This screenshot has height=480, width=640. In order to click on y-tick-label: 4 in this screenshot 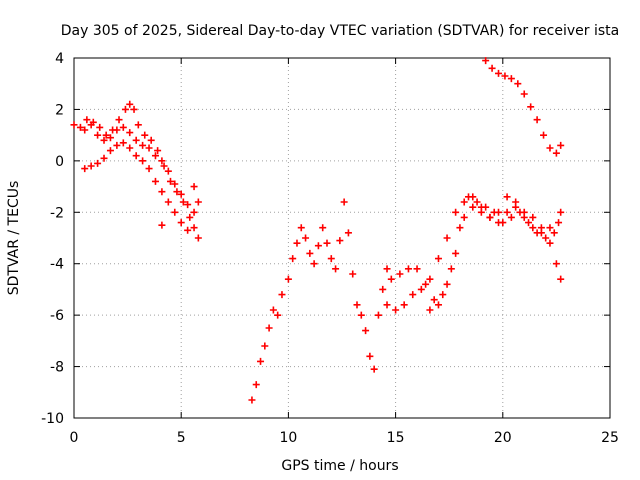, I will do `click(59, 59)`.